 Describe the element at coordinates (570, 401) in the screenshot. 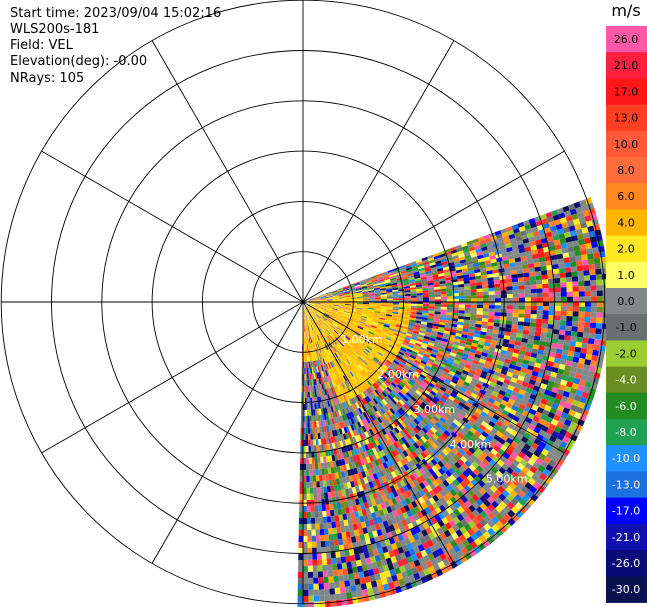

I see `velocity-cell-1946` at that location.